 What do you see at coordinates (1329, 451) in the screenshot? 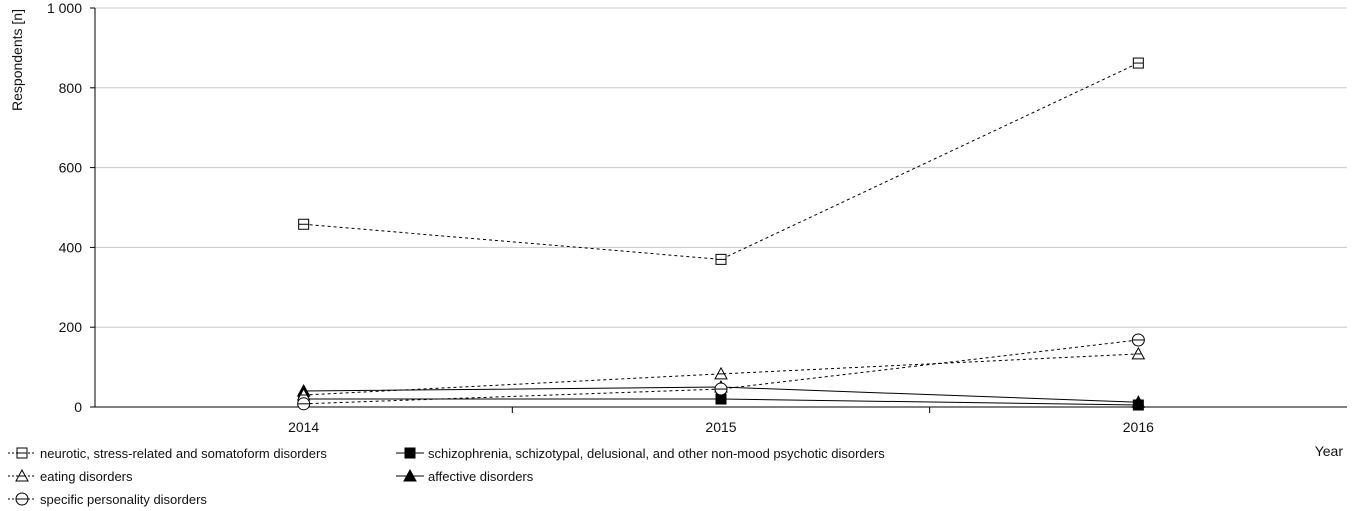
I see `x-axis-label: Year` at bounding box center [1329, 451].